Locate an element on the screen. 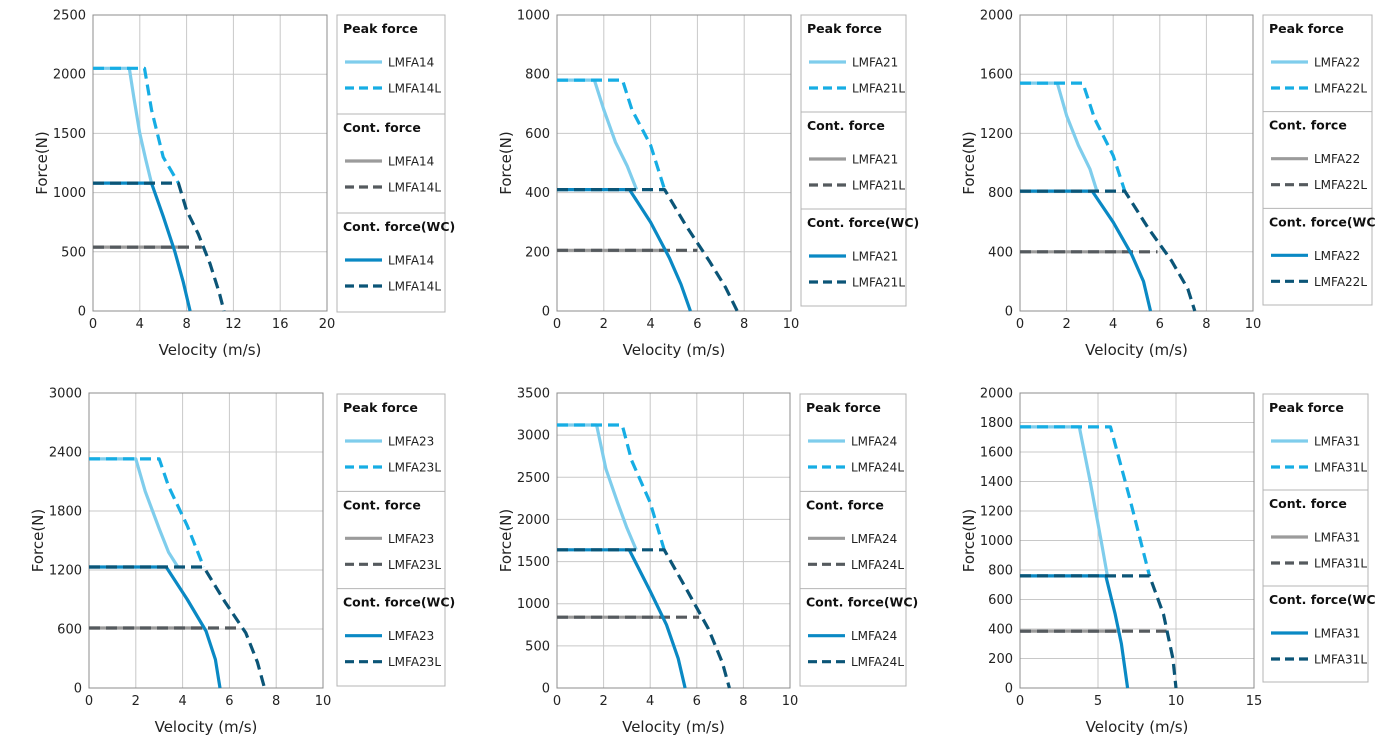  series-line-wc-LMFA23 is located at coordinates (155, 627).